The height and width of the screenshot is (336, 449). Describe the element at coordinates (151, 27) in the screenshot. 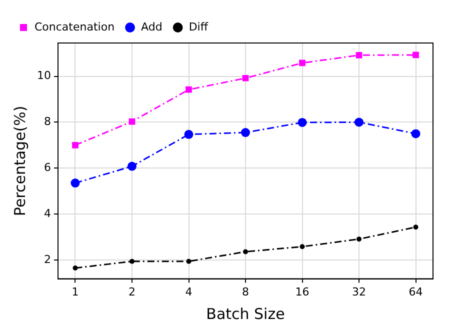

I see `legend-label: Add` at that location.